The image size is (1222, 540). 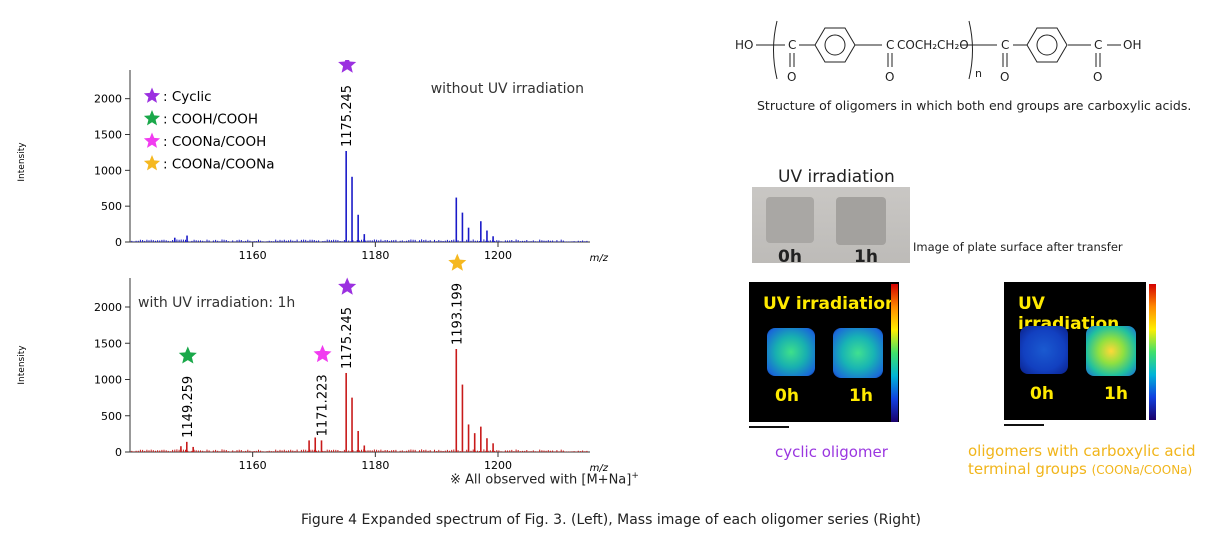 I want to click on carboxylic-caption-line2-text: terminal groups, so click(x=1027, y=469).